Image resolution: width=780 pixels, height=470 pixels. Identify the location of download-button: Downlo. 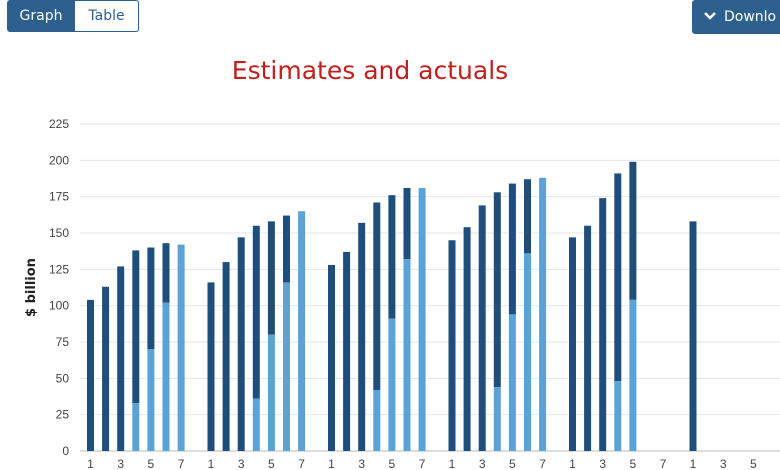
(736, 17).